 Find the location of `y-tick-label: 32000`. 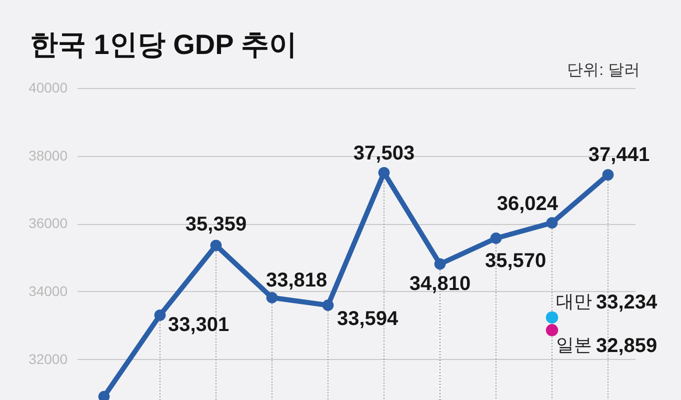

y-tick-label: 32000 is located at coordinates (48, 358).